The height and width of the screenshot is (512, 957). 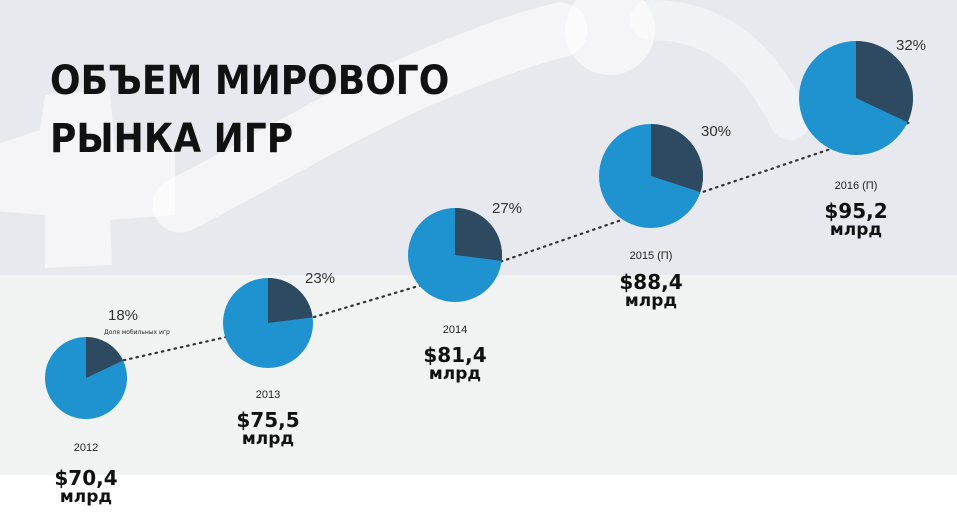 What do you see at coordinates (320, 278) in the screenshot?
I see `mobile-share-label: 23%` at bounding box center [320, 278].